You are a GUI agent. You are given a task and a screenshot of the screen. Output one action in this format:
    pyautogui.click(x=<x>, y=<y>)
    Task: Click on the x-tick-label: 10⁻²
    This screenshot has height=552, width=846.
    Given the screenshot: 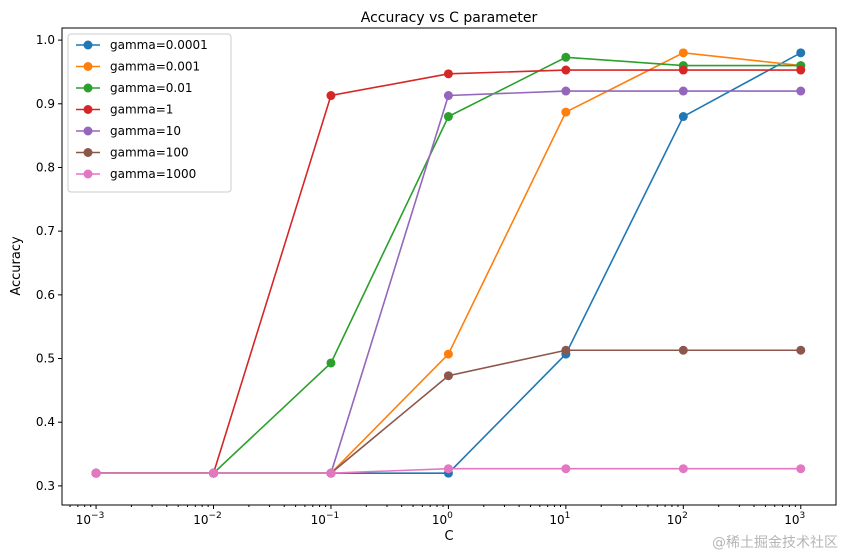 What is the action you would take?
    pyautogui.click(x=207, y=519)
    